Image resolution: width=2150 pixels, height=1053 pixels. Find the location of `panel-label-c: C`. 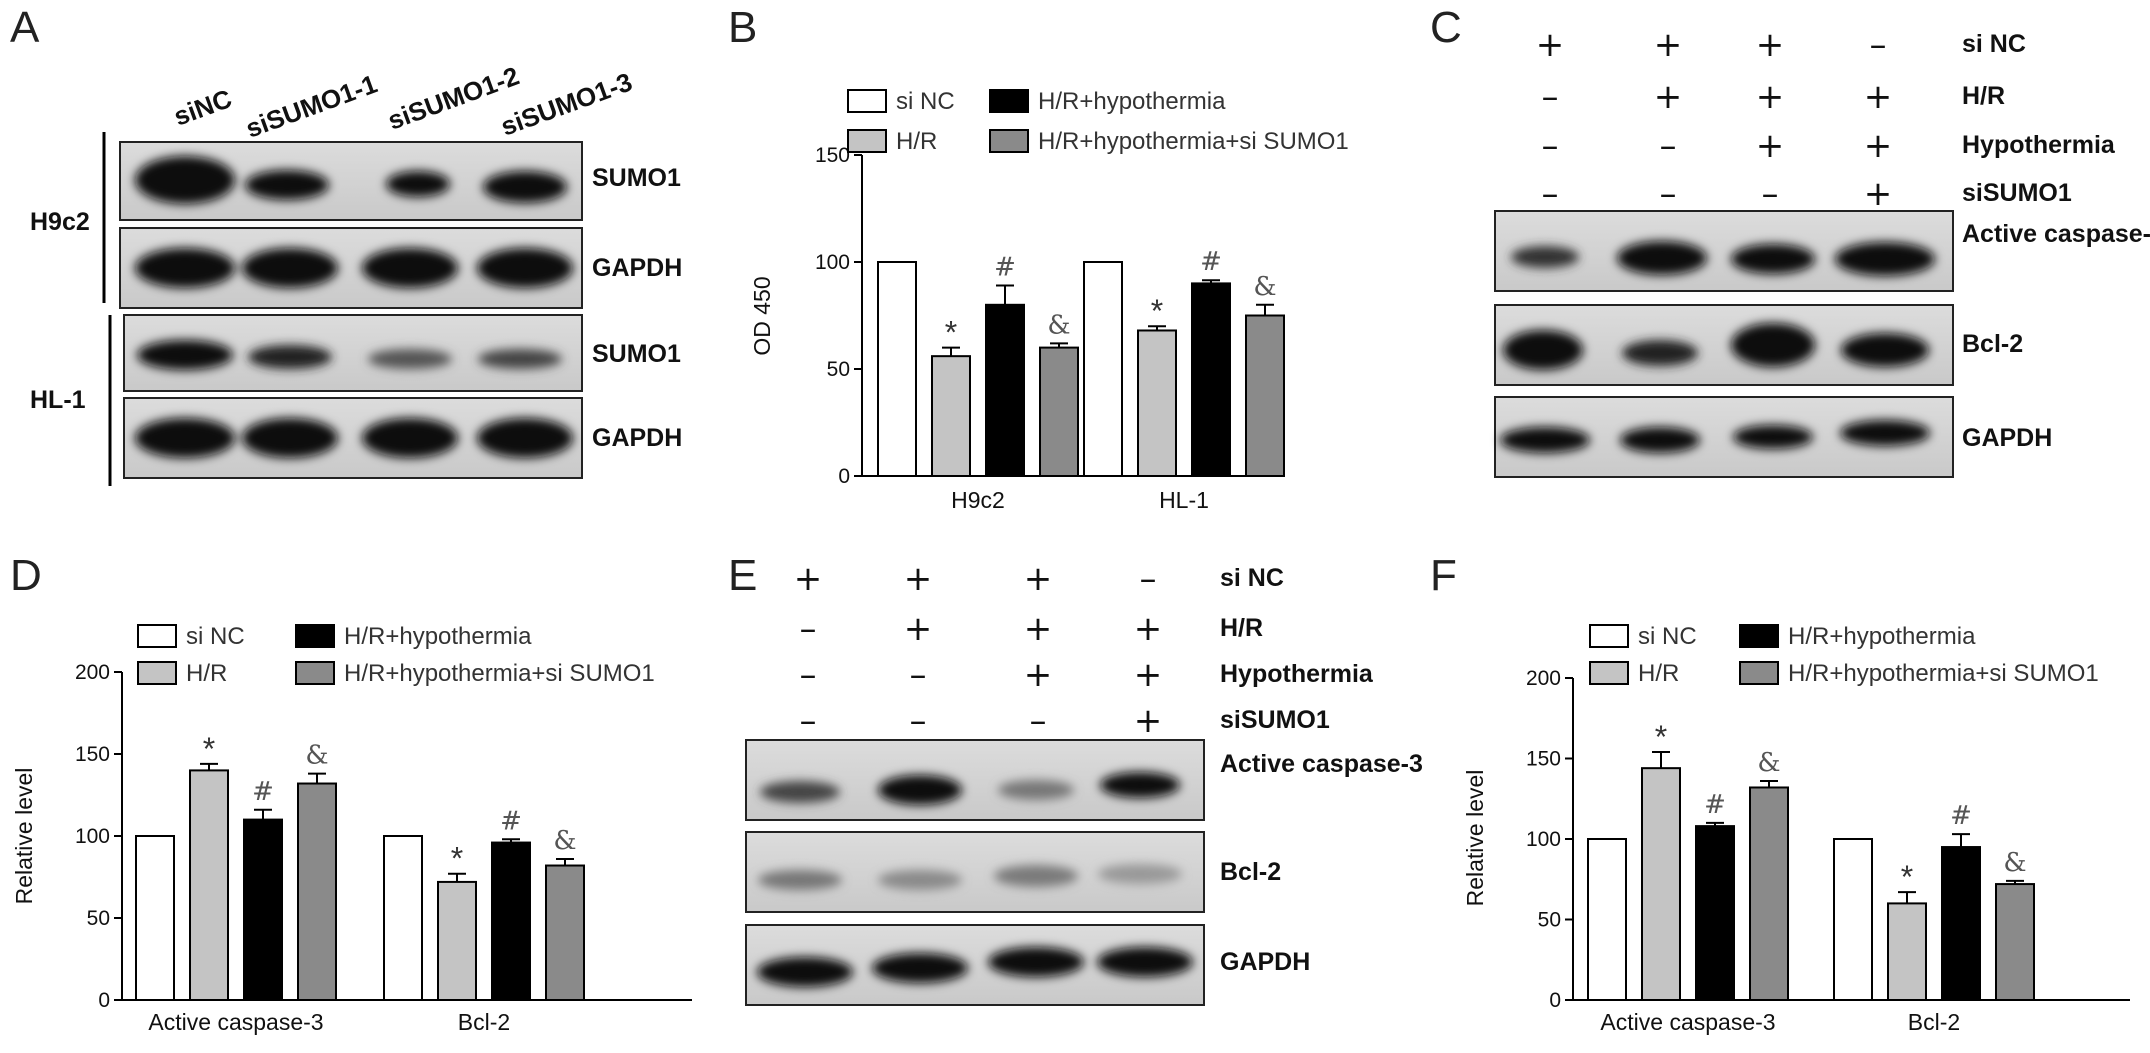

panel-label-c: C is located at coordinates (1446, 27).